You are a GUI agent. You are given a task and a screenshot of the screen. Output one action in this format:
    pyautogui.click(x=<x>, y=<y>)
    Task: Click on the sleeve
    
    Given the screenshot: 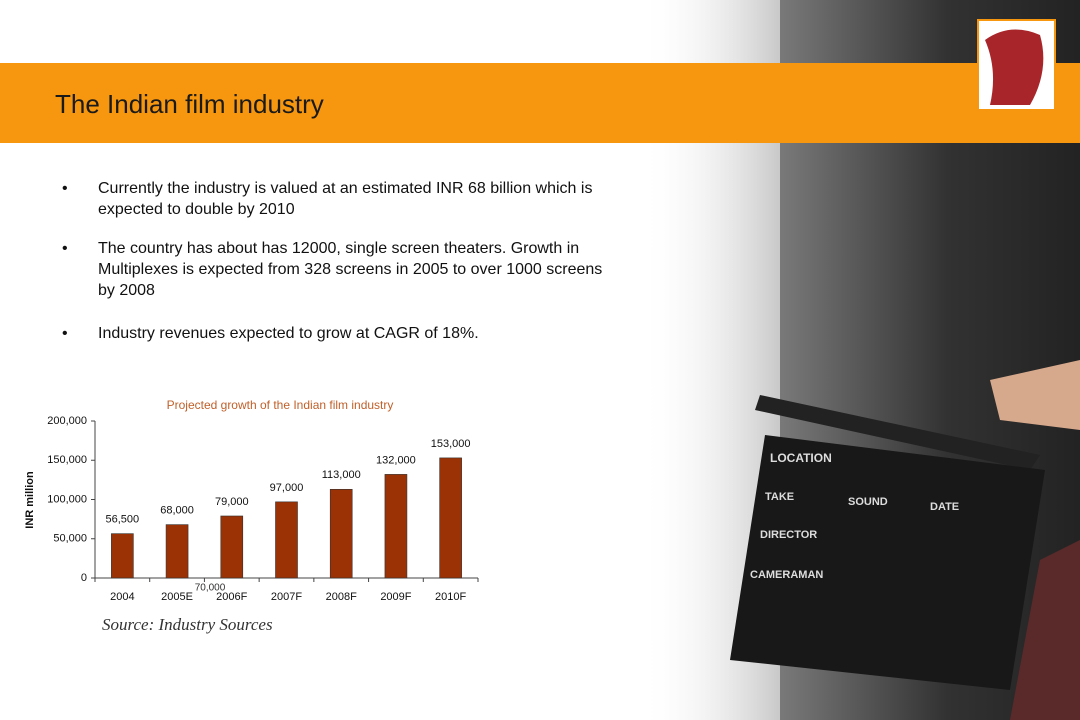 What is the action you would take?
    pyautogui.click(x=1045, y=630)
    